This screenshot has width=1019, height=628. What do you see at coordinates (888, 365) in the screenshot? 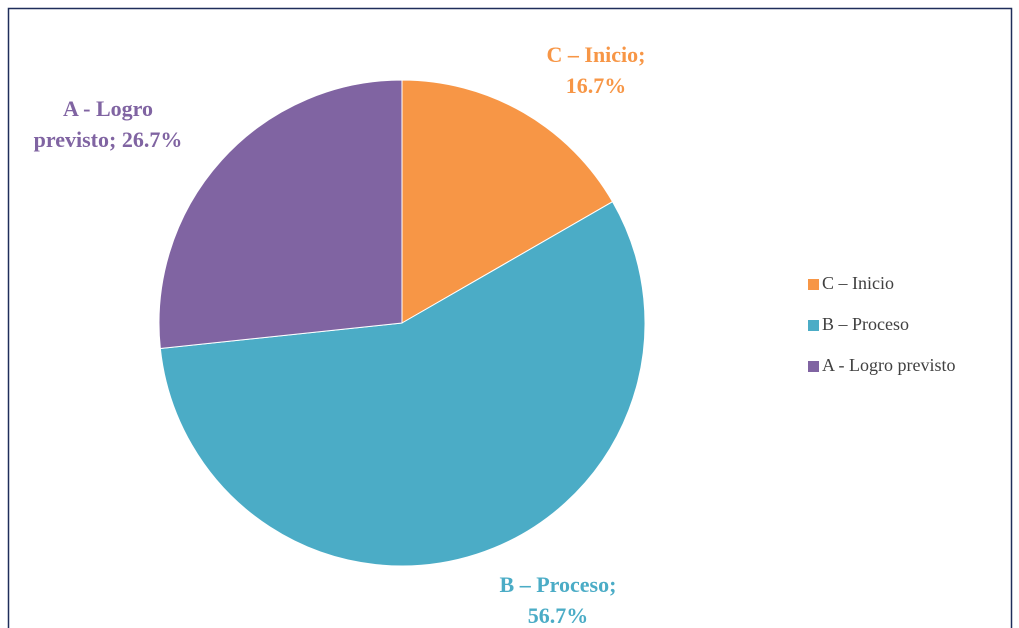
I see `legend-label: A - Logro previsto` at bounding box center [888, 365].